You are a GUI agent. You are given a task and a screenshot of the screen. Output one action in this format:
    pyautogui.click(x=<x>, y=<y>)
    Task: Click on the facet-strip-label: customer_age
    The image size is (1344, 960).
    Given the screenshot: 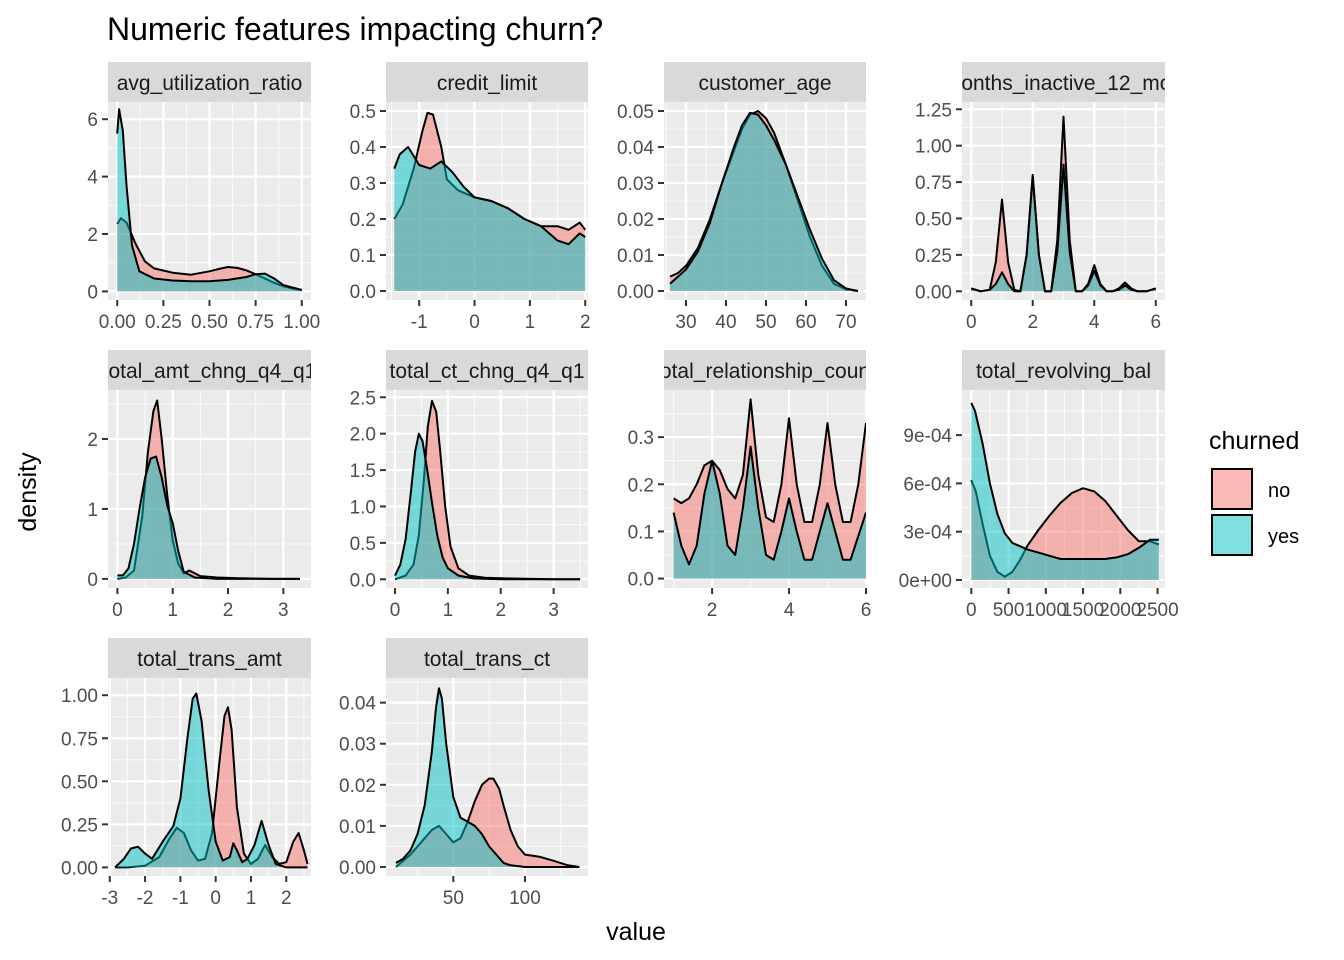 What is the action you would take?
    pyautogui.click(x=764, y=83)
    